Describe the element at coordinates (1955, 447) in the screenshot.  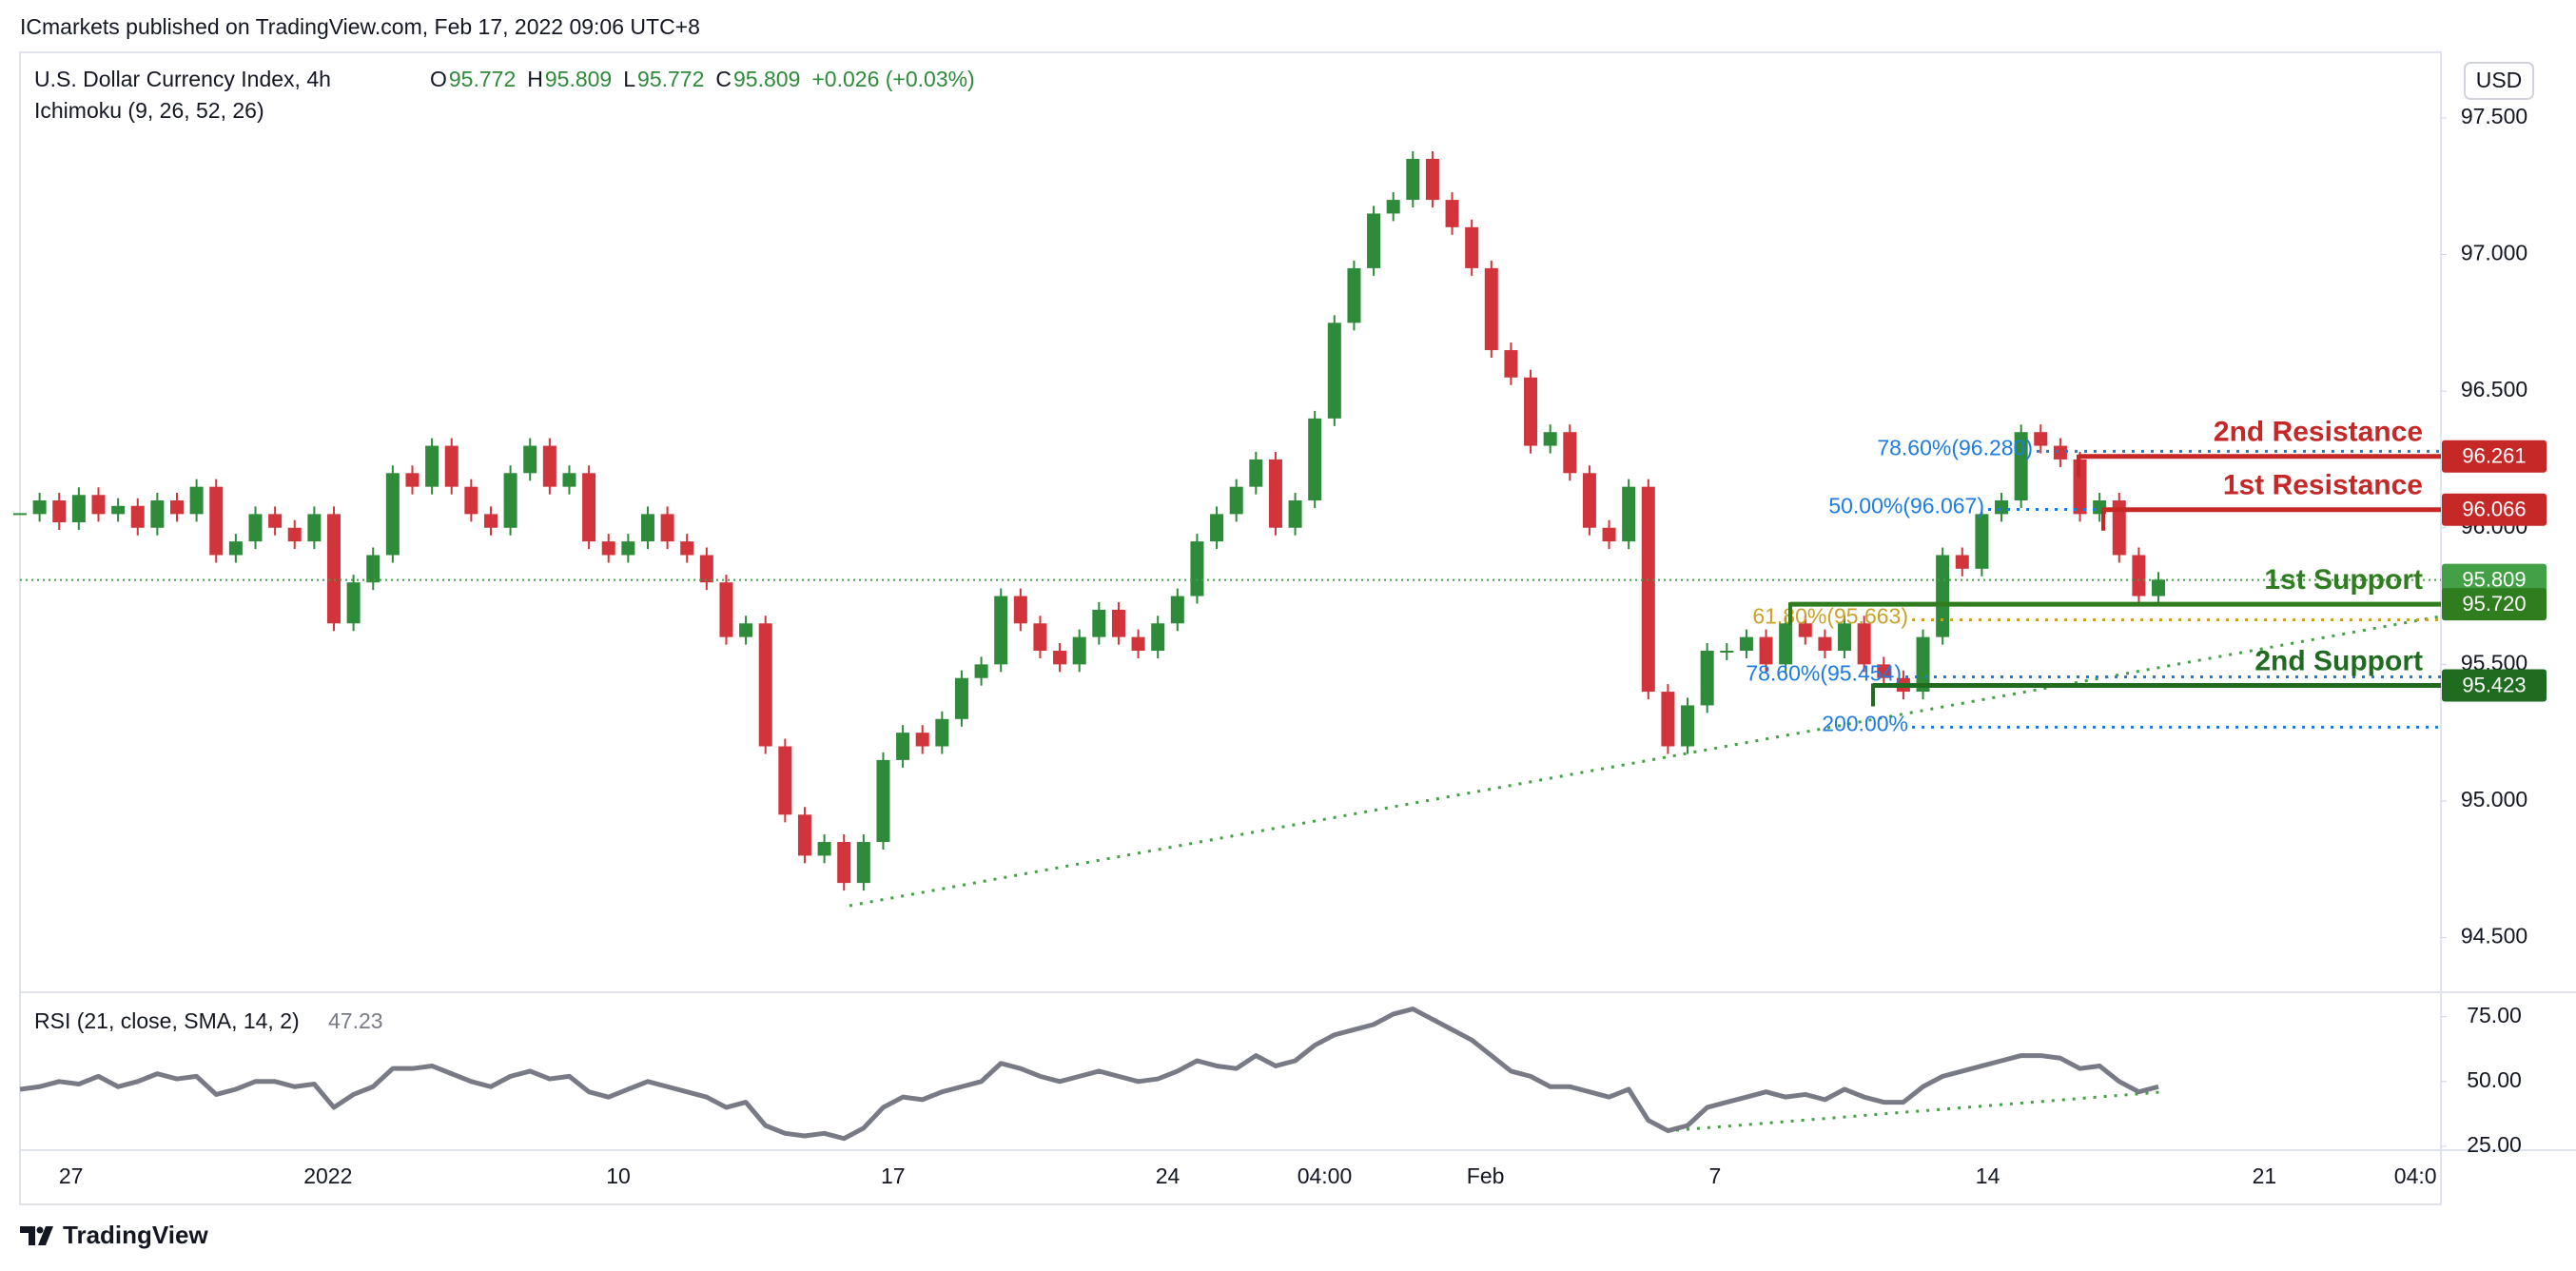
I see `fib-label: 78.60%(96.280)` at that location.